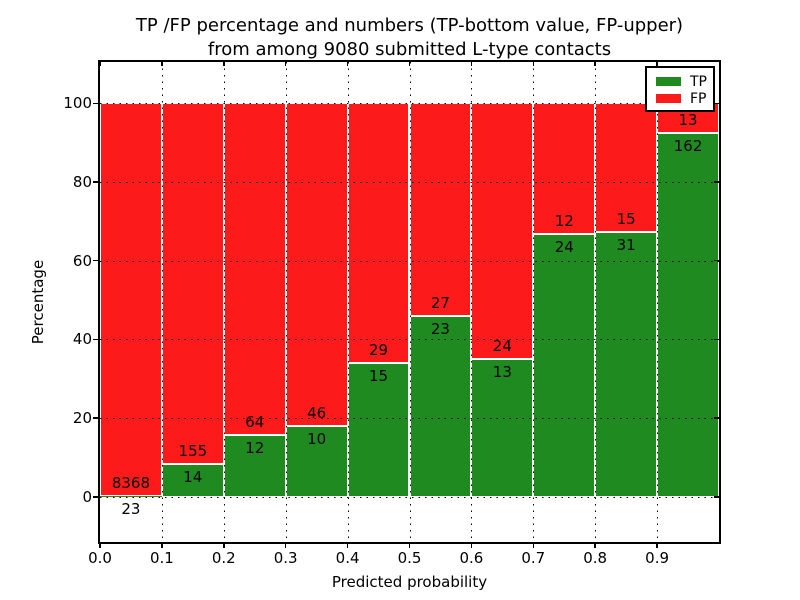 The width and height of the screenshot is (800, 600). I want to click on bar-label-fp-7: 12, so click(564, 221).